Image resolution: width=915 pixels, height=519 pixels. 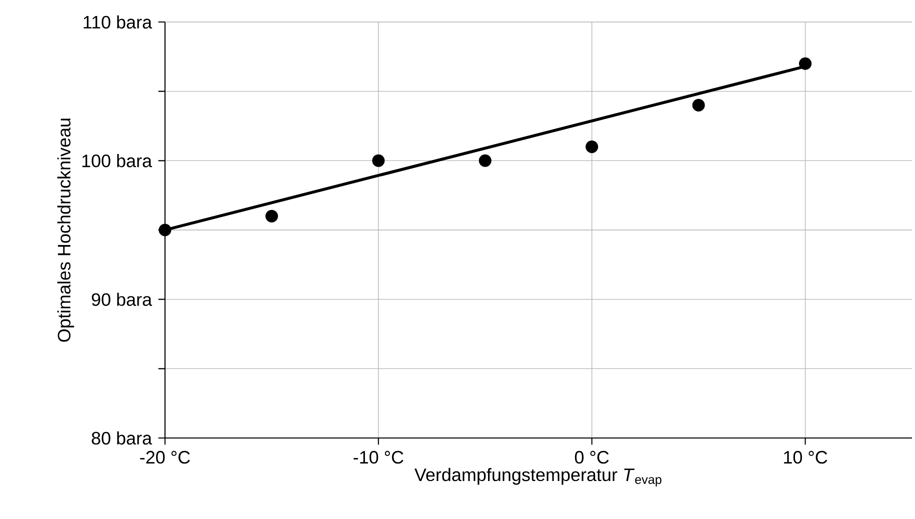 I want to click on x-tick-label: 10 °C, so click(x=806, y=457).